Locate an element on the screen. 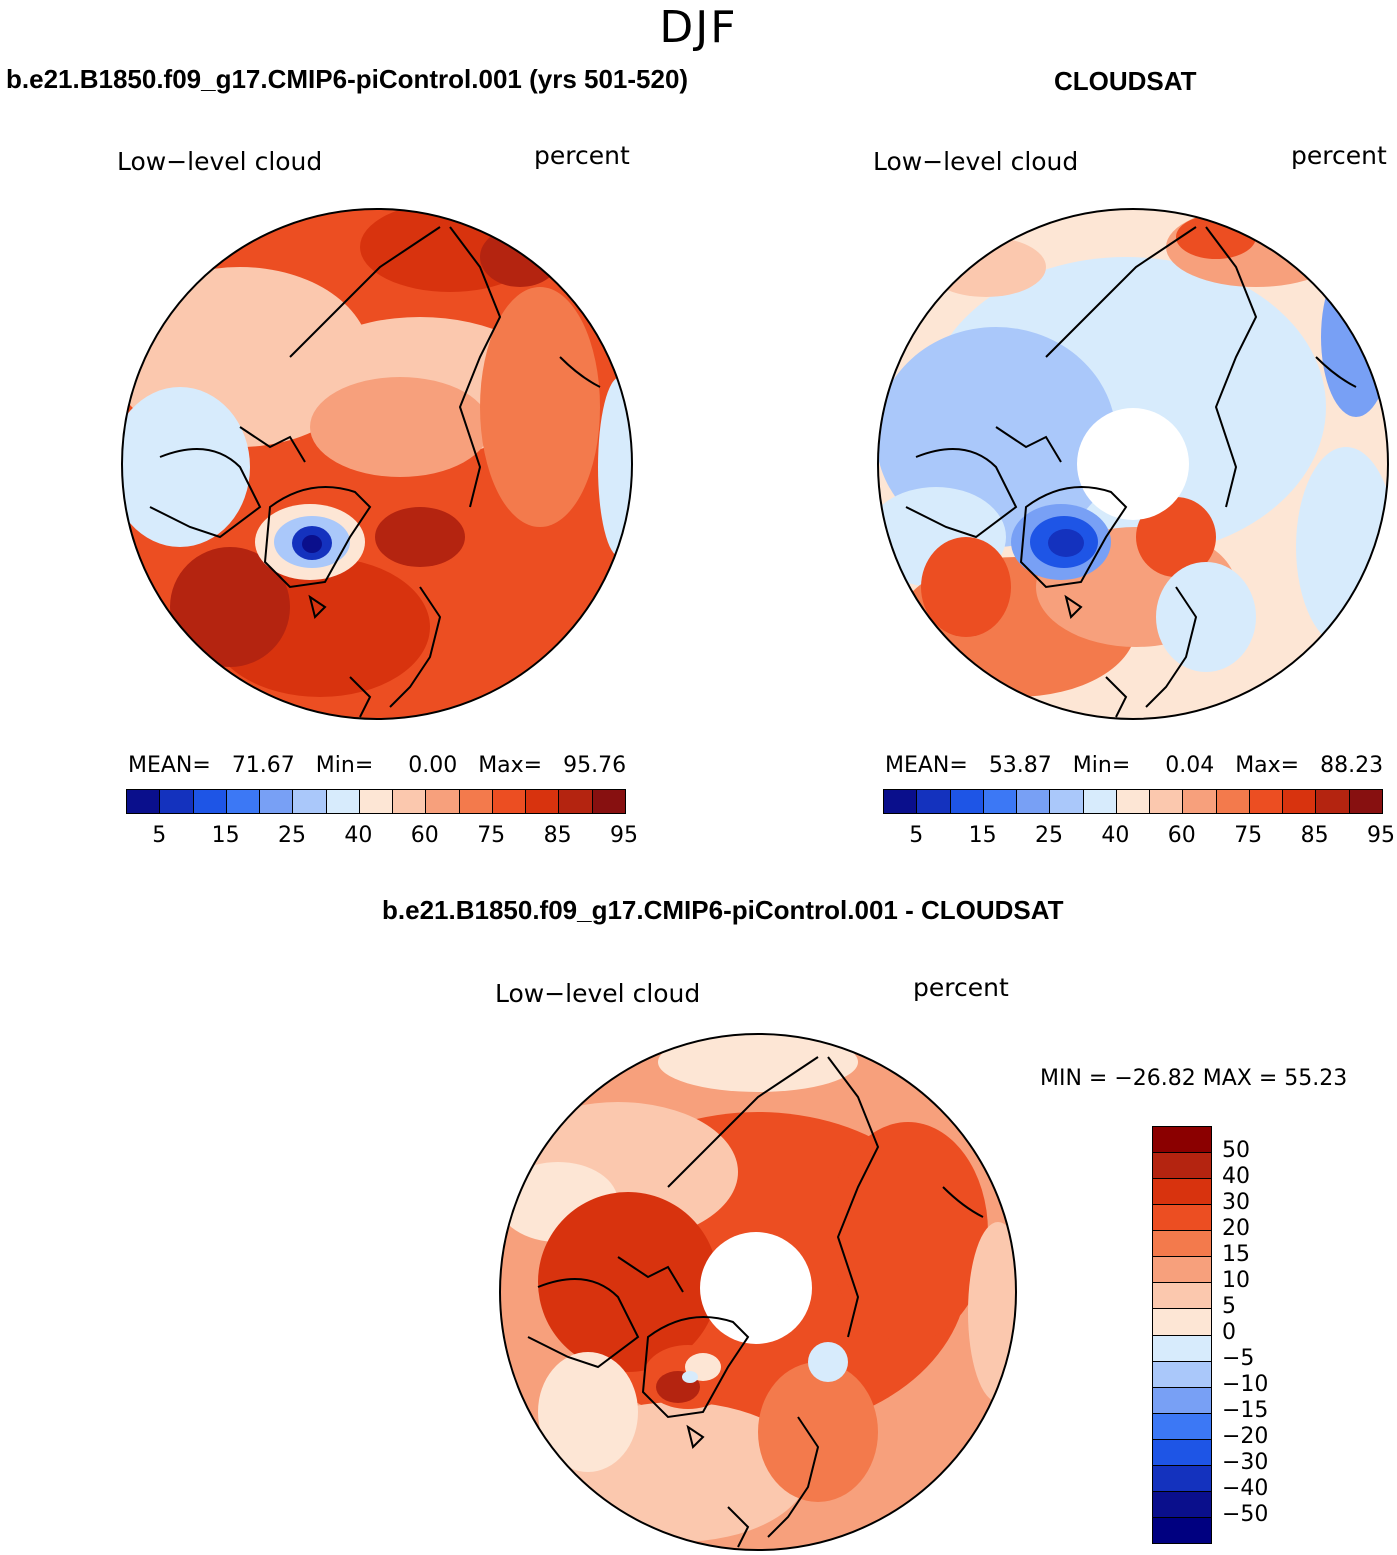 Image resolution: width=1397 pixels, height=1555 pixels. panel1-colorbar-tick-label: 95 is located at coordinates (624, 835).